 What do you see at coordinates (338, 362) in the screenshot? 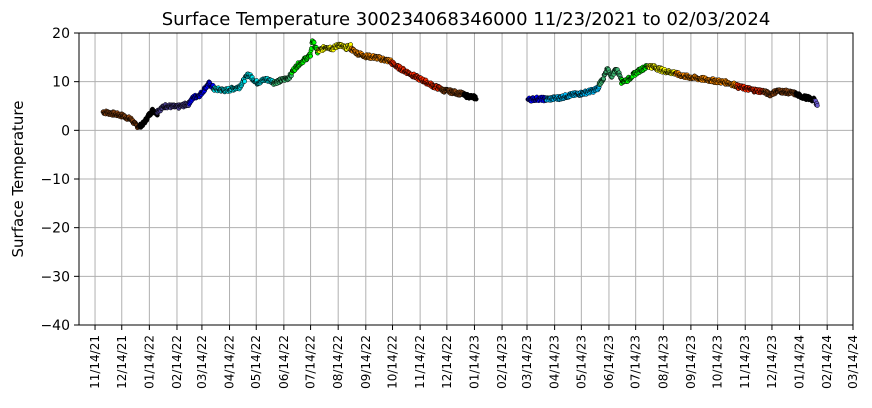
I see `x-tick-label: 08/14/22` at bounding box center [338, 362].